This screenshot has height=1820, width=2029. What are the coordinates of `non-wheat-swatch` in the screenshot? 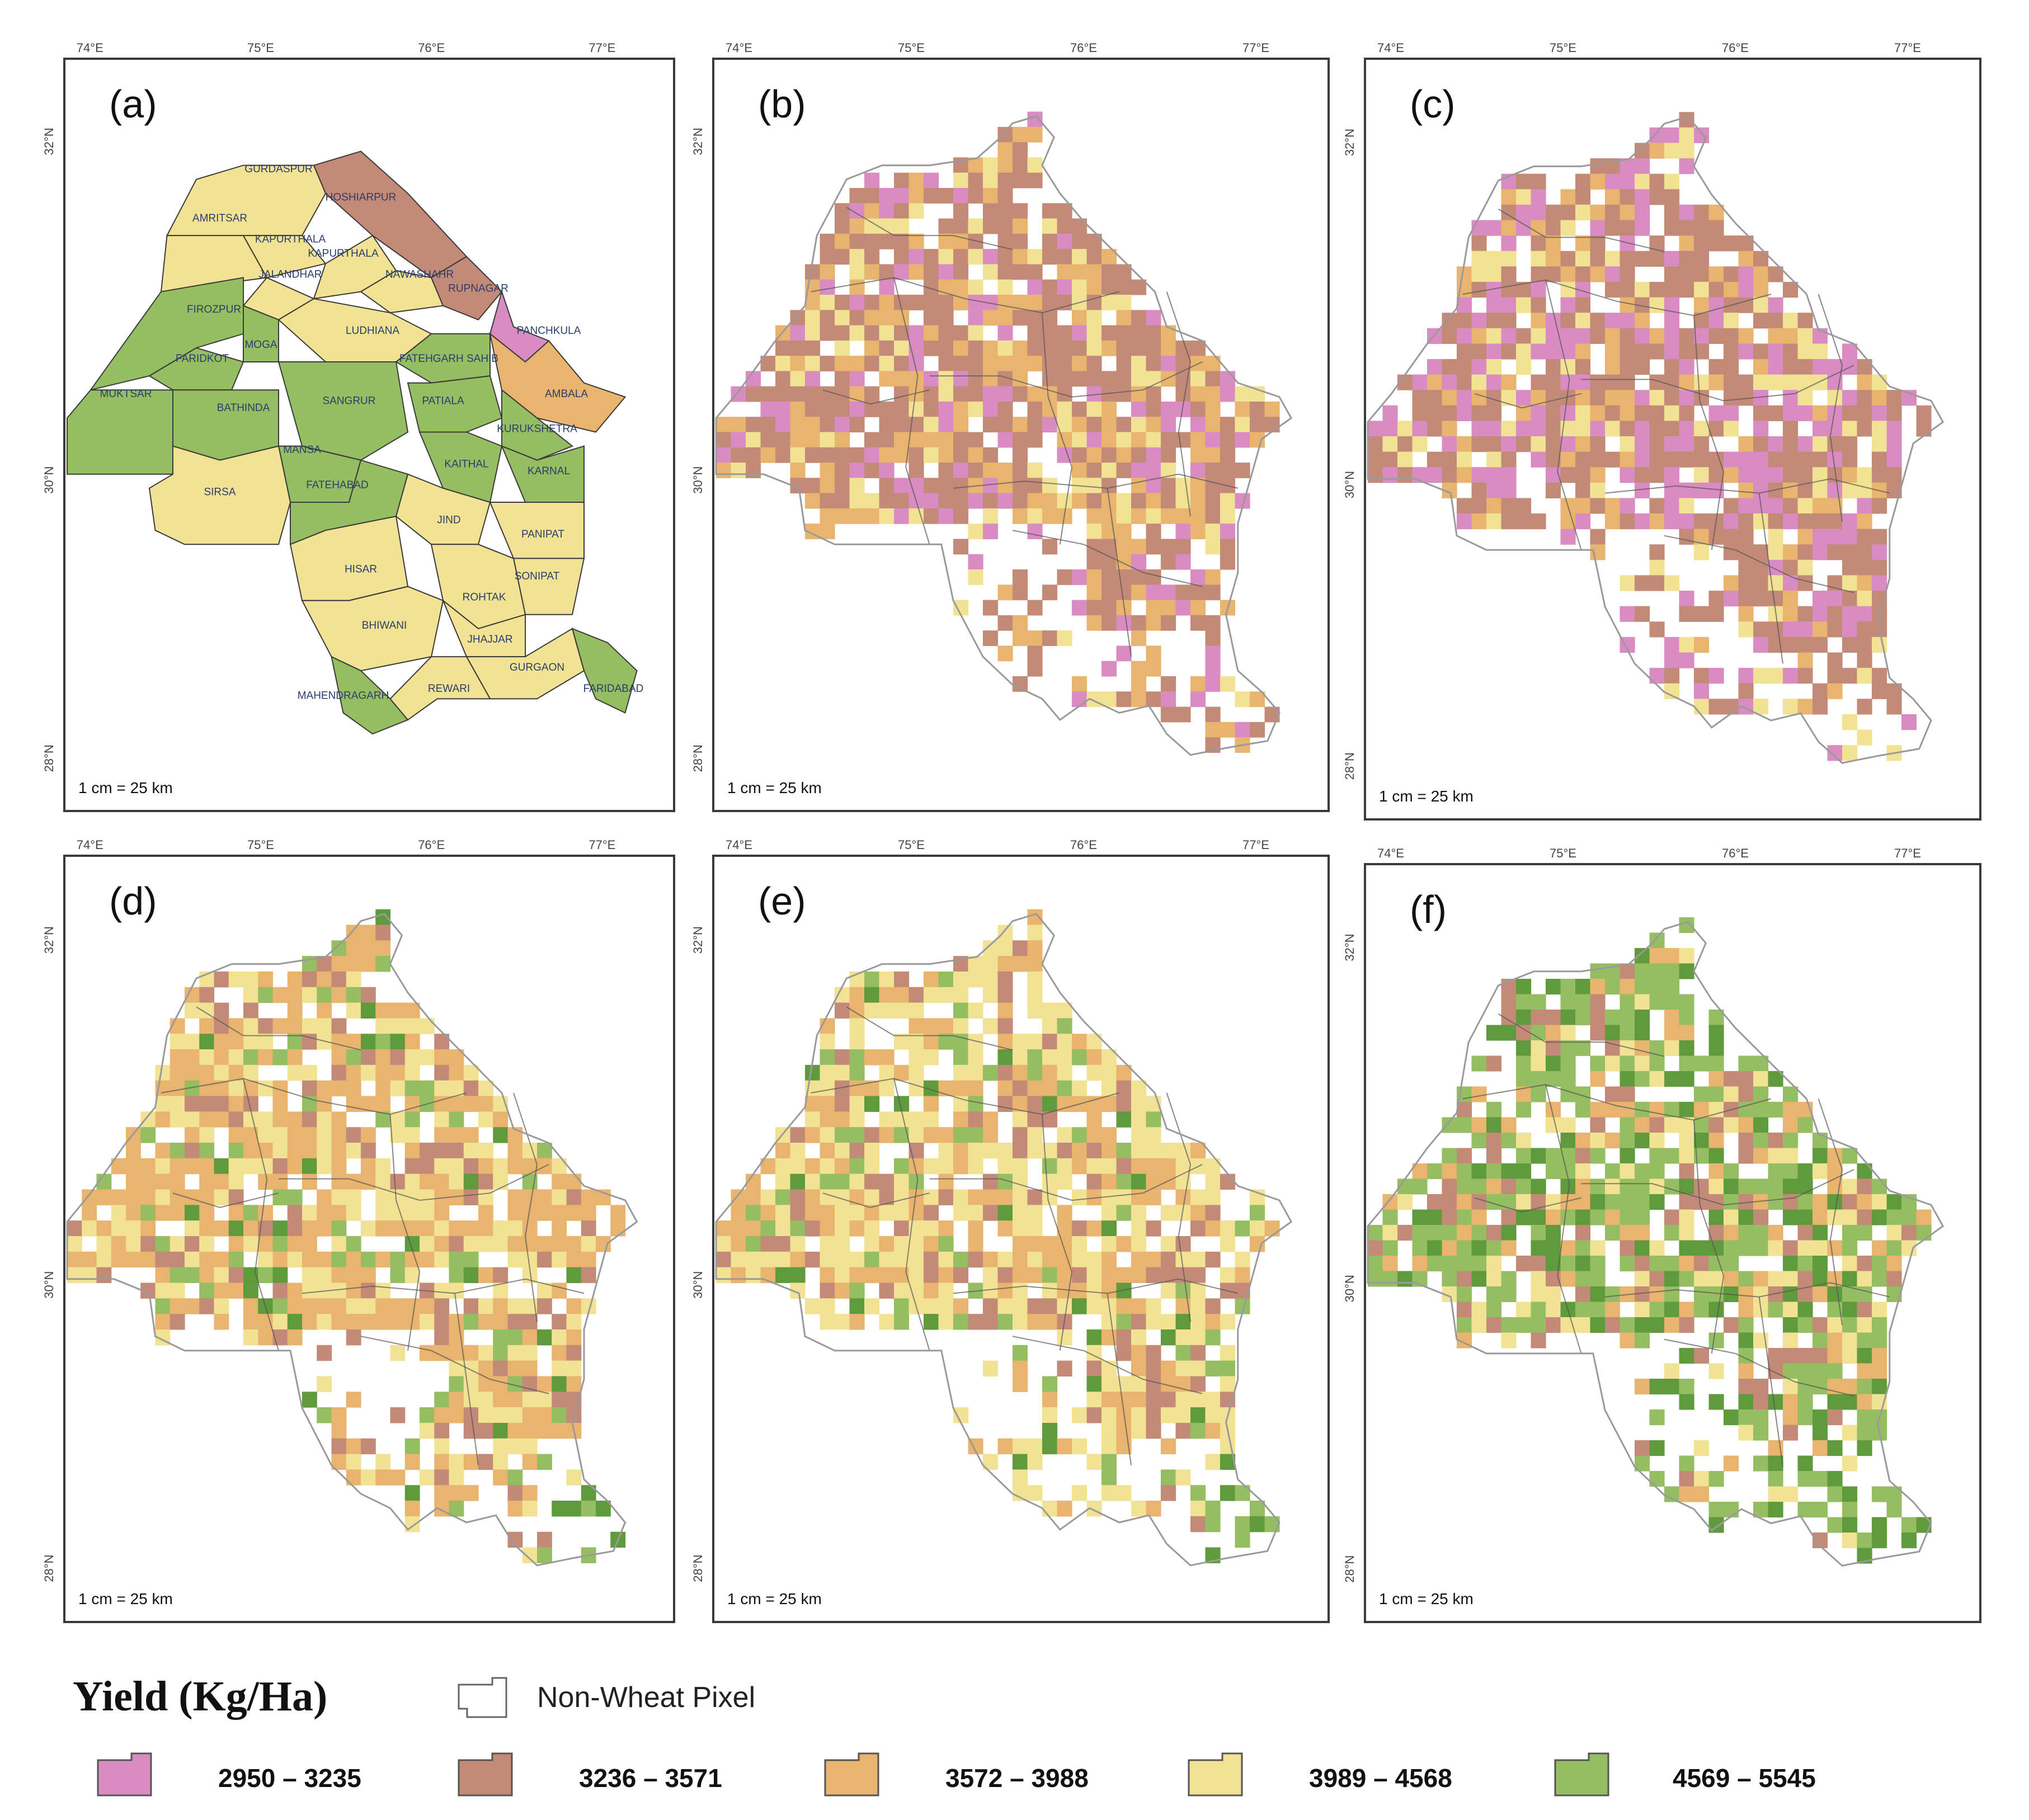 It's located at (482, 1698).